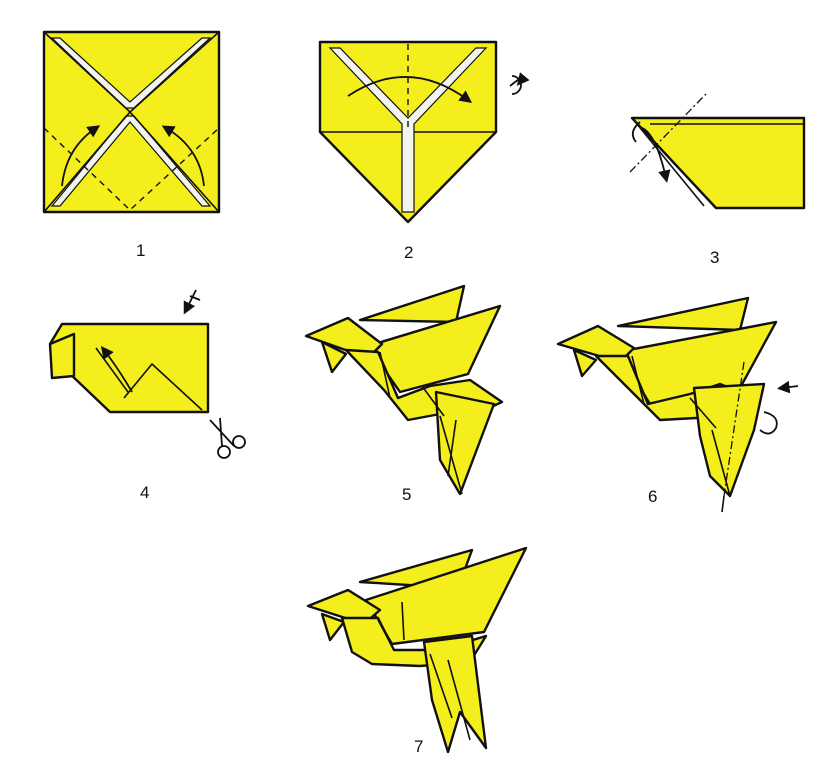 The height and width of the screenshot is (784, 820). I want to click on step-6: 6, so click(677, 404).